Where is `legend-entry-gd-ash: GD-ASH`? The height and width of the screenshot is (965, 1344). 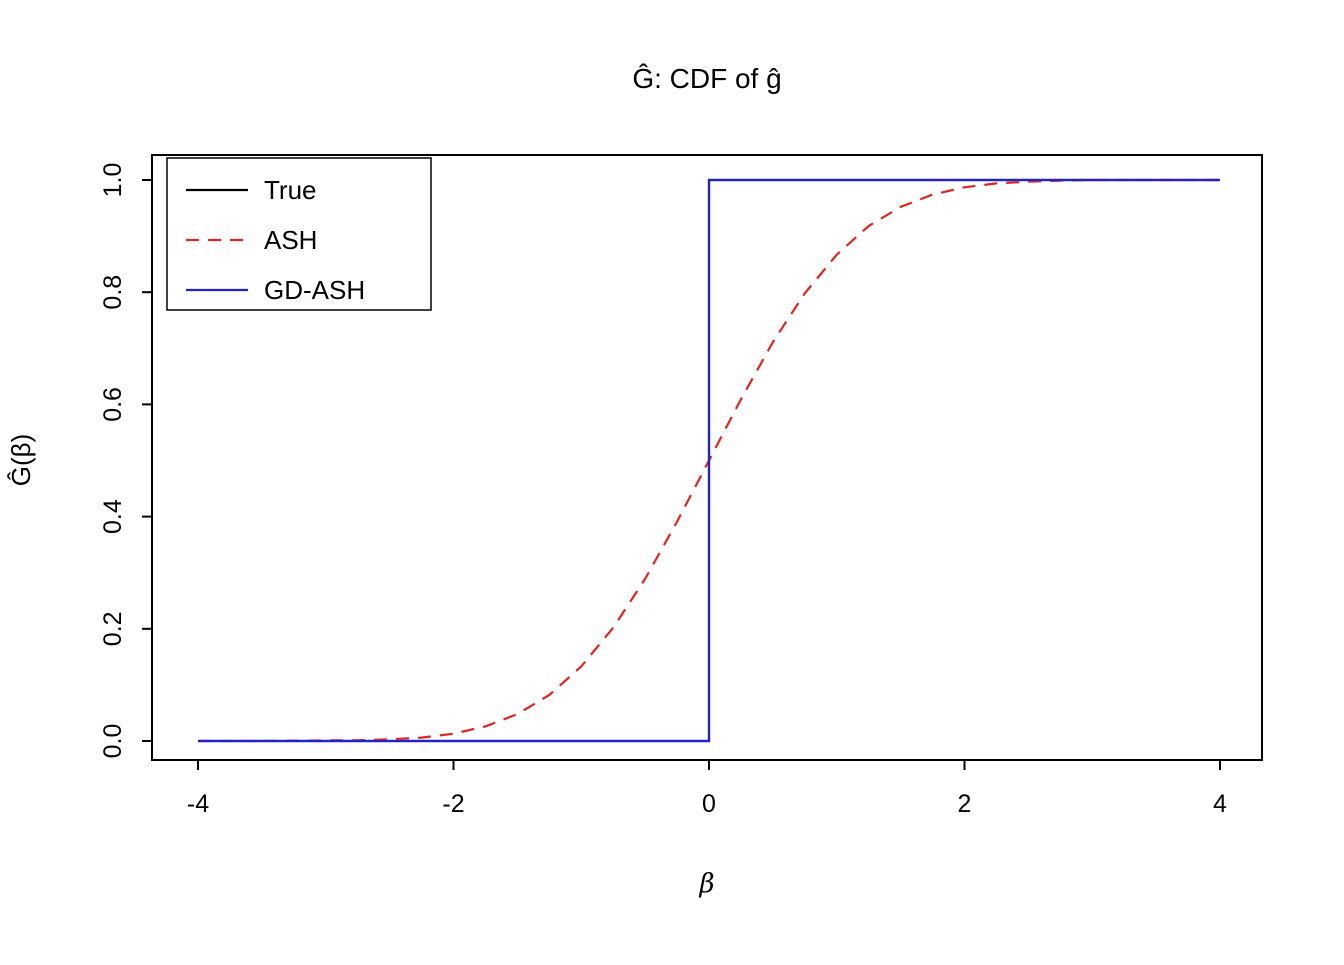 legend-entry-gd-ash: GD-ASH is located at coordinates (275, 290).